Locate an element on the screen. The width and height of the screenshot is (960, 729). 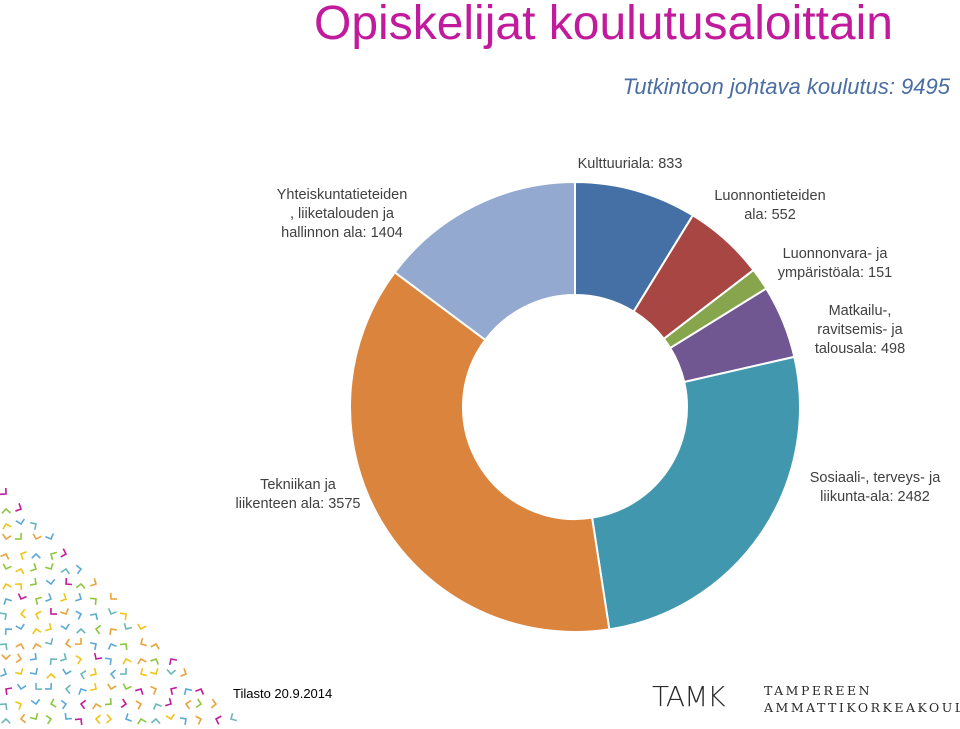
label-line: Yhteiskuntatieteiden is located at coordinates (342, 195).